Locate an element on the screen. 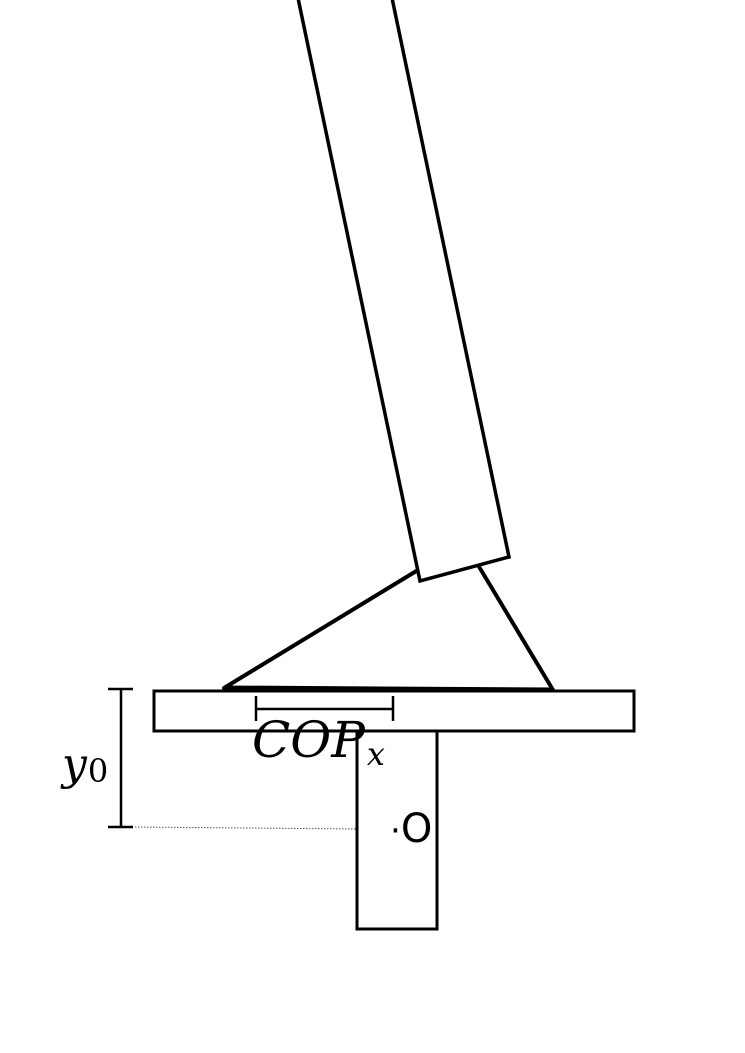 Image resolution: width=745 pixels, height=1053 pixels. cop-label-subscript: x is located at coordinates (376, 754).